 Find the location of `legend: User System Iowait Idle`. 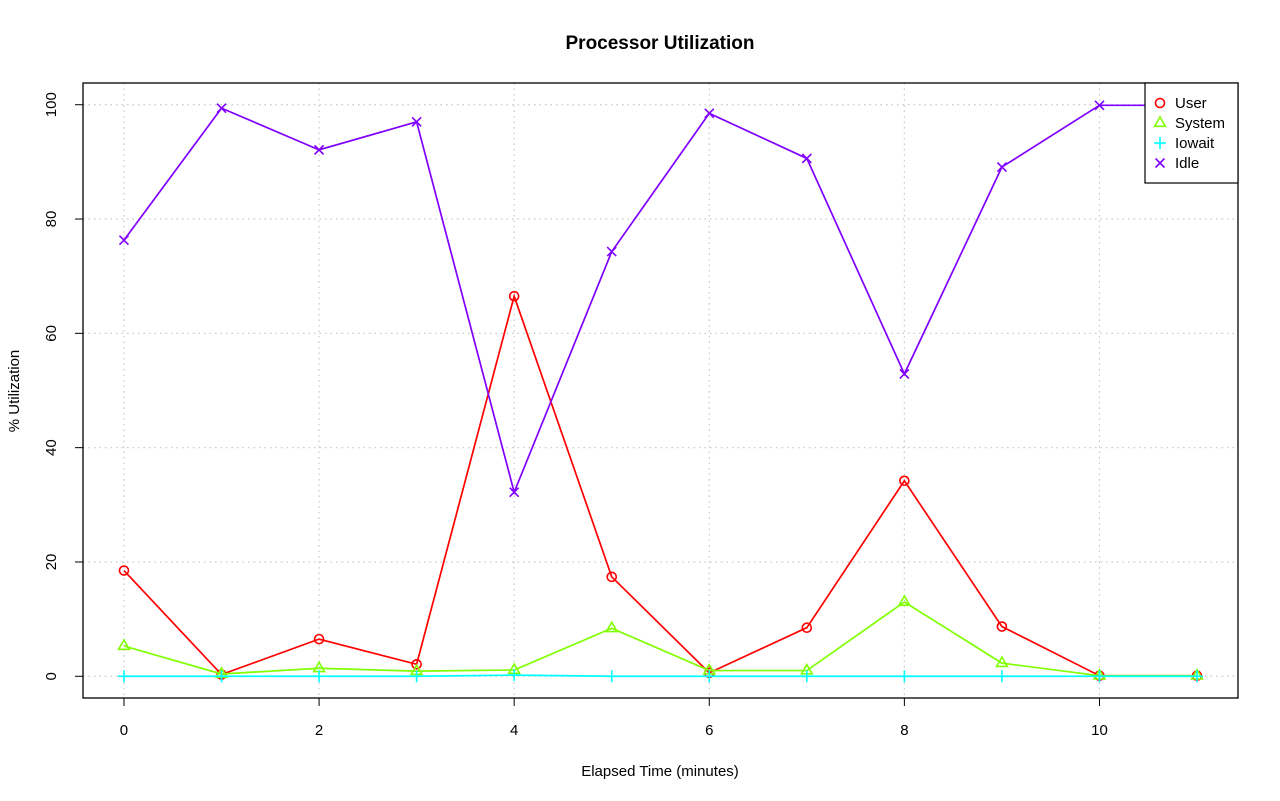

legend: User System Iowait Idle is located at coordinates (1191, 133).